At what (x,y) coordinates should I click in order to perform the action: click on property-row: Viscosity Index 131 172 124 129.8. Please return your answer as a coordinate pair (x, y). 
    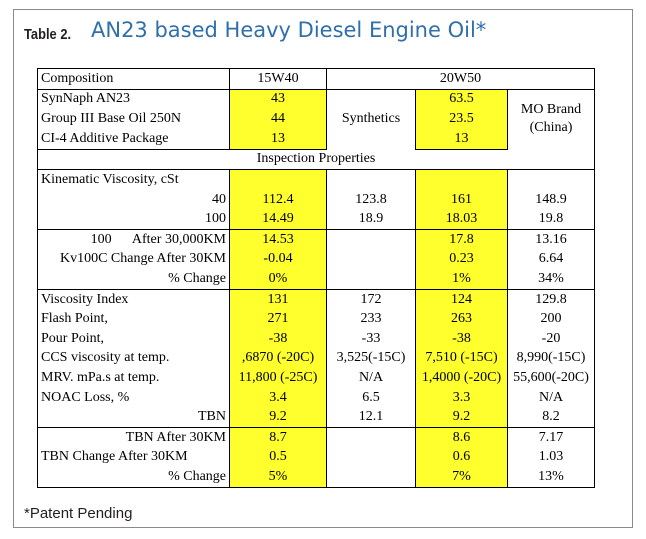
    Looking at the image, I should click on (316, 299).